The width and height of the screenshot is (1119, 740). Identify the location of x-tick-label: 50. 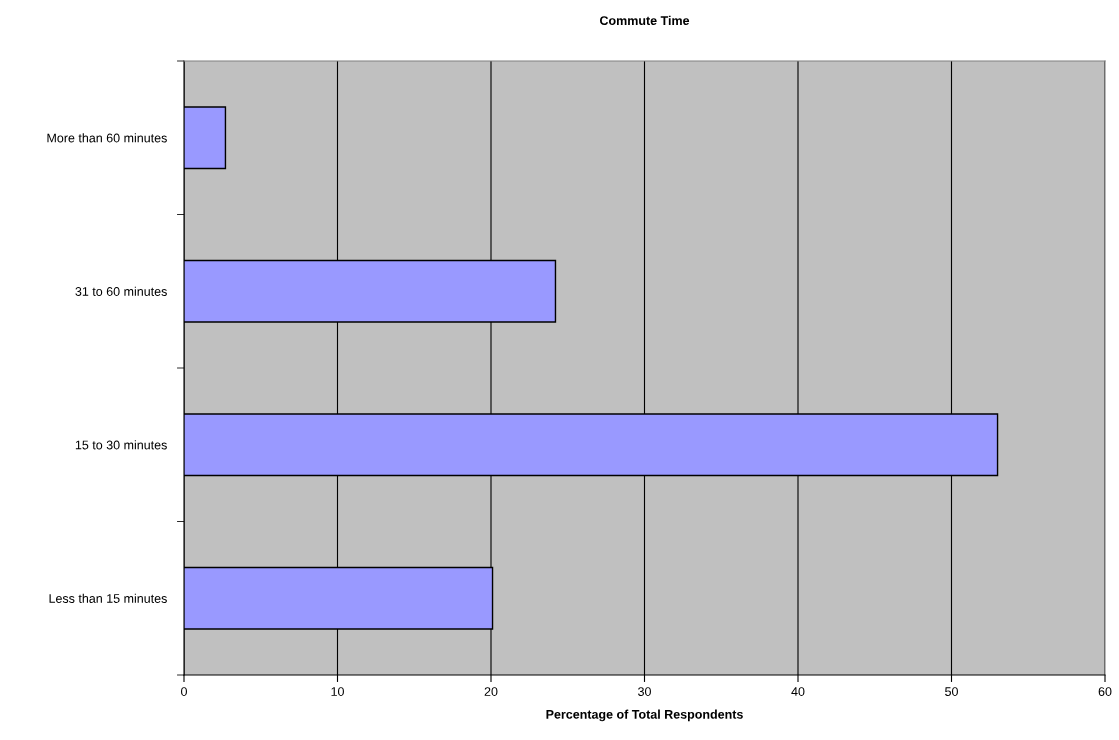
(951, 691).